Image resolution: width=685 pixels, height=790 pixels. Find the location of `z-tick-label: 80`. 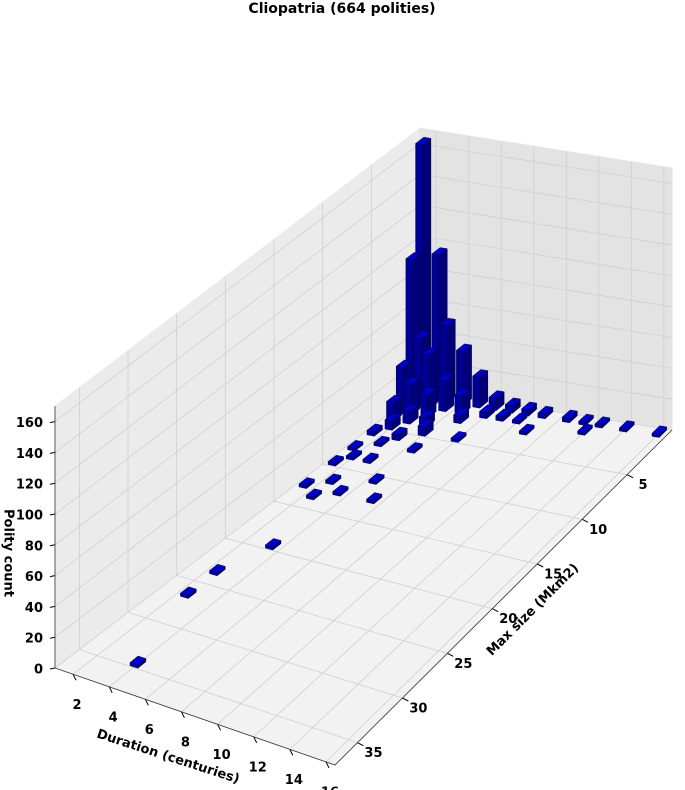

z-tick-label: 80 is located at coordinates (34, 546).